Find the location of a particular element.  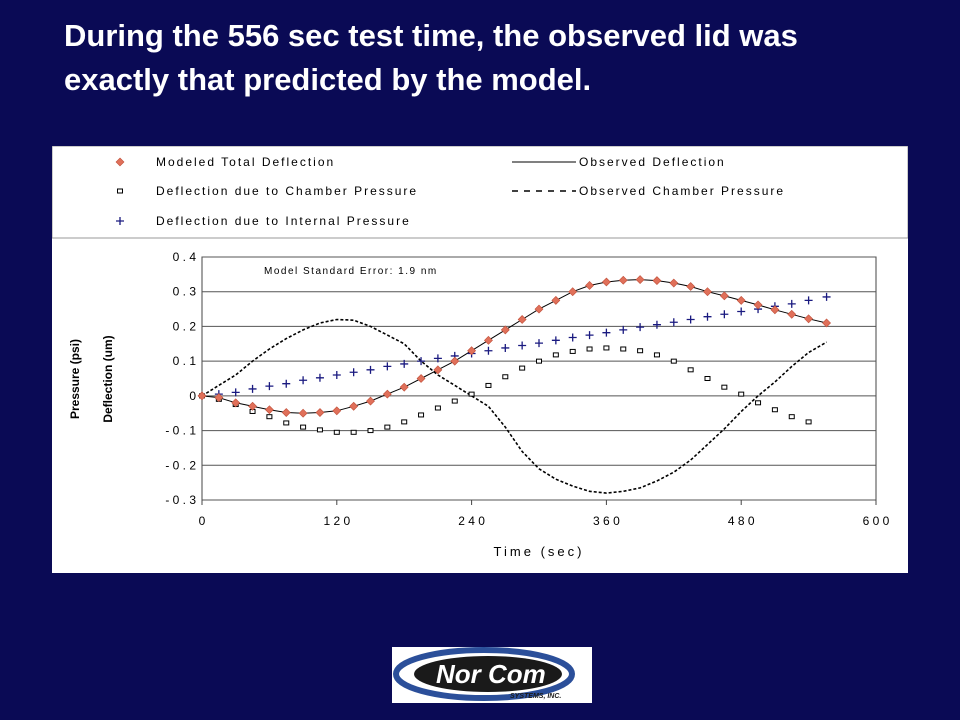

legend-label: Observed Deflection is located at coordinates (652, 162).